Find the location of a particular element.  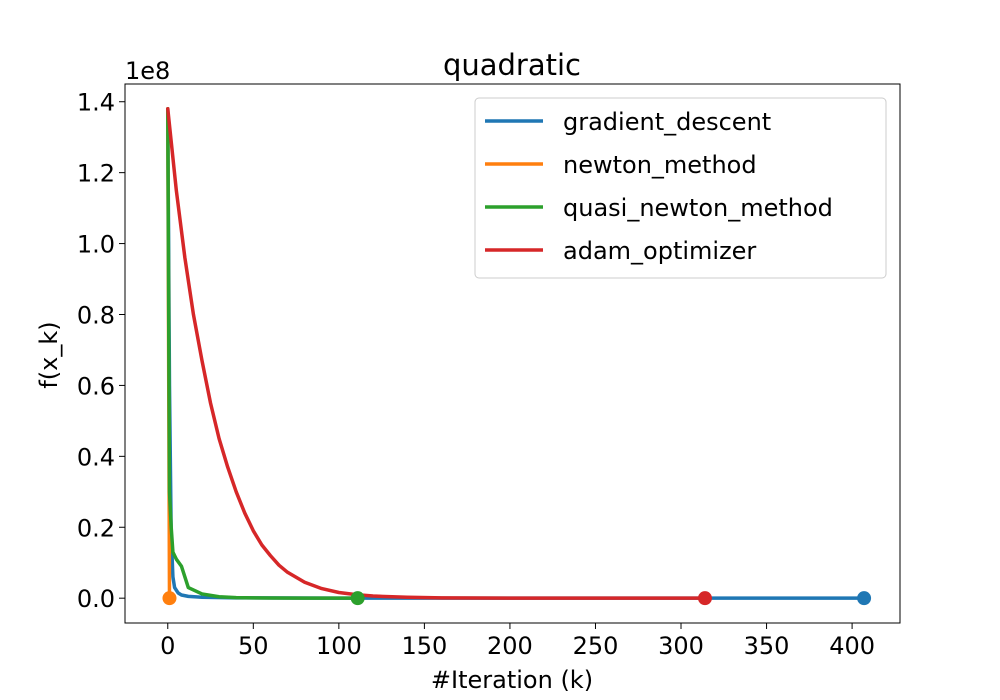

legend-box is located at coordinates (680, 188).